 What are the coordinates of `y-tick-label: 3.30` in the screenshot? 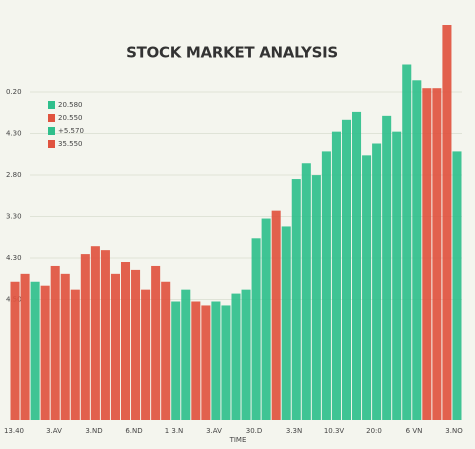 It's located at (14, 217).